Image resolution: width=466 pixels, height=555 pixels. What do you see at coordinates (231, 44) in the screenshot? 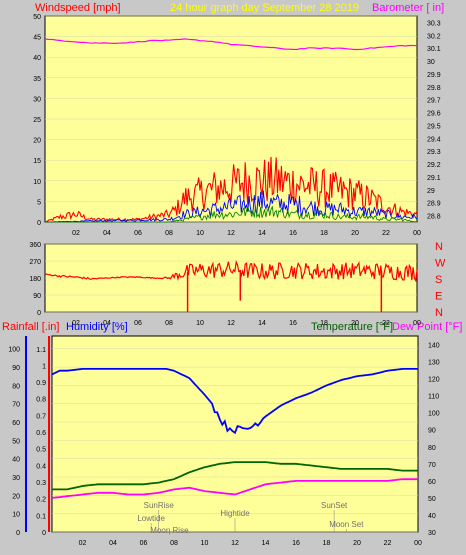
I see `barometer-line` at bounding box center [231, 44].